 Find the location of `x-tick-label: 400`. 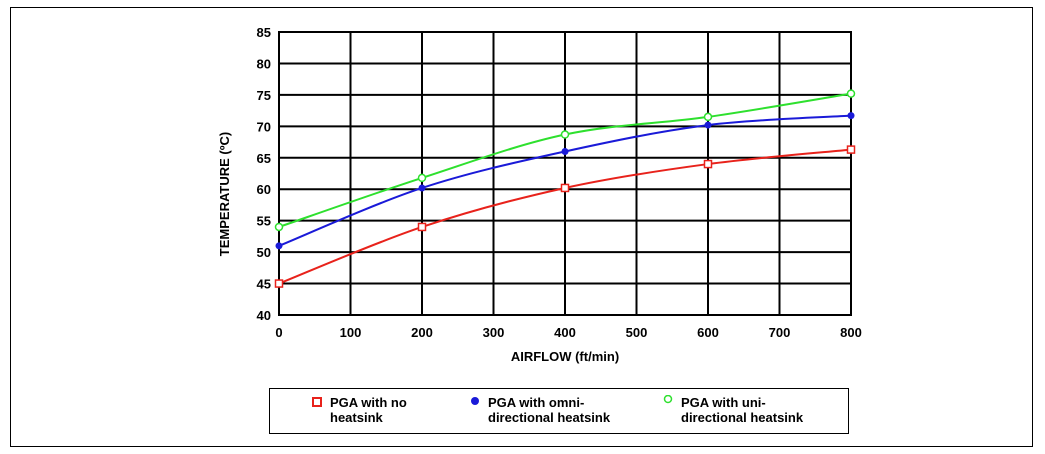

x-tick-label: 400 is located at coordinates (565, 332).